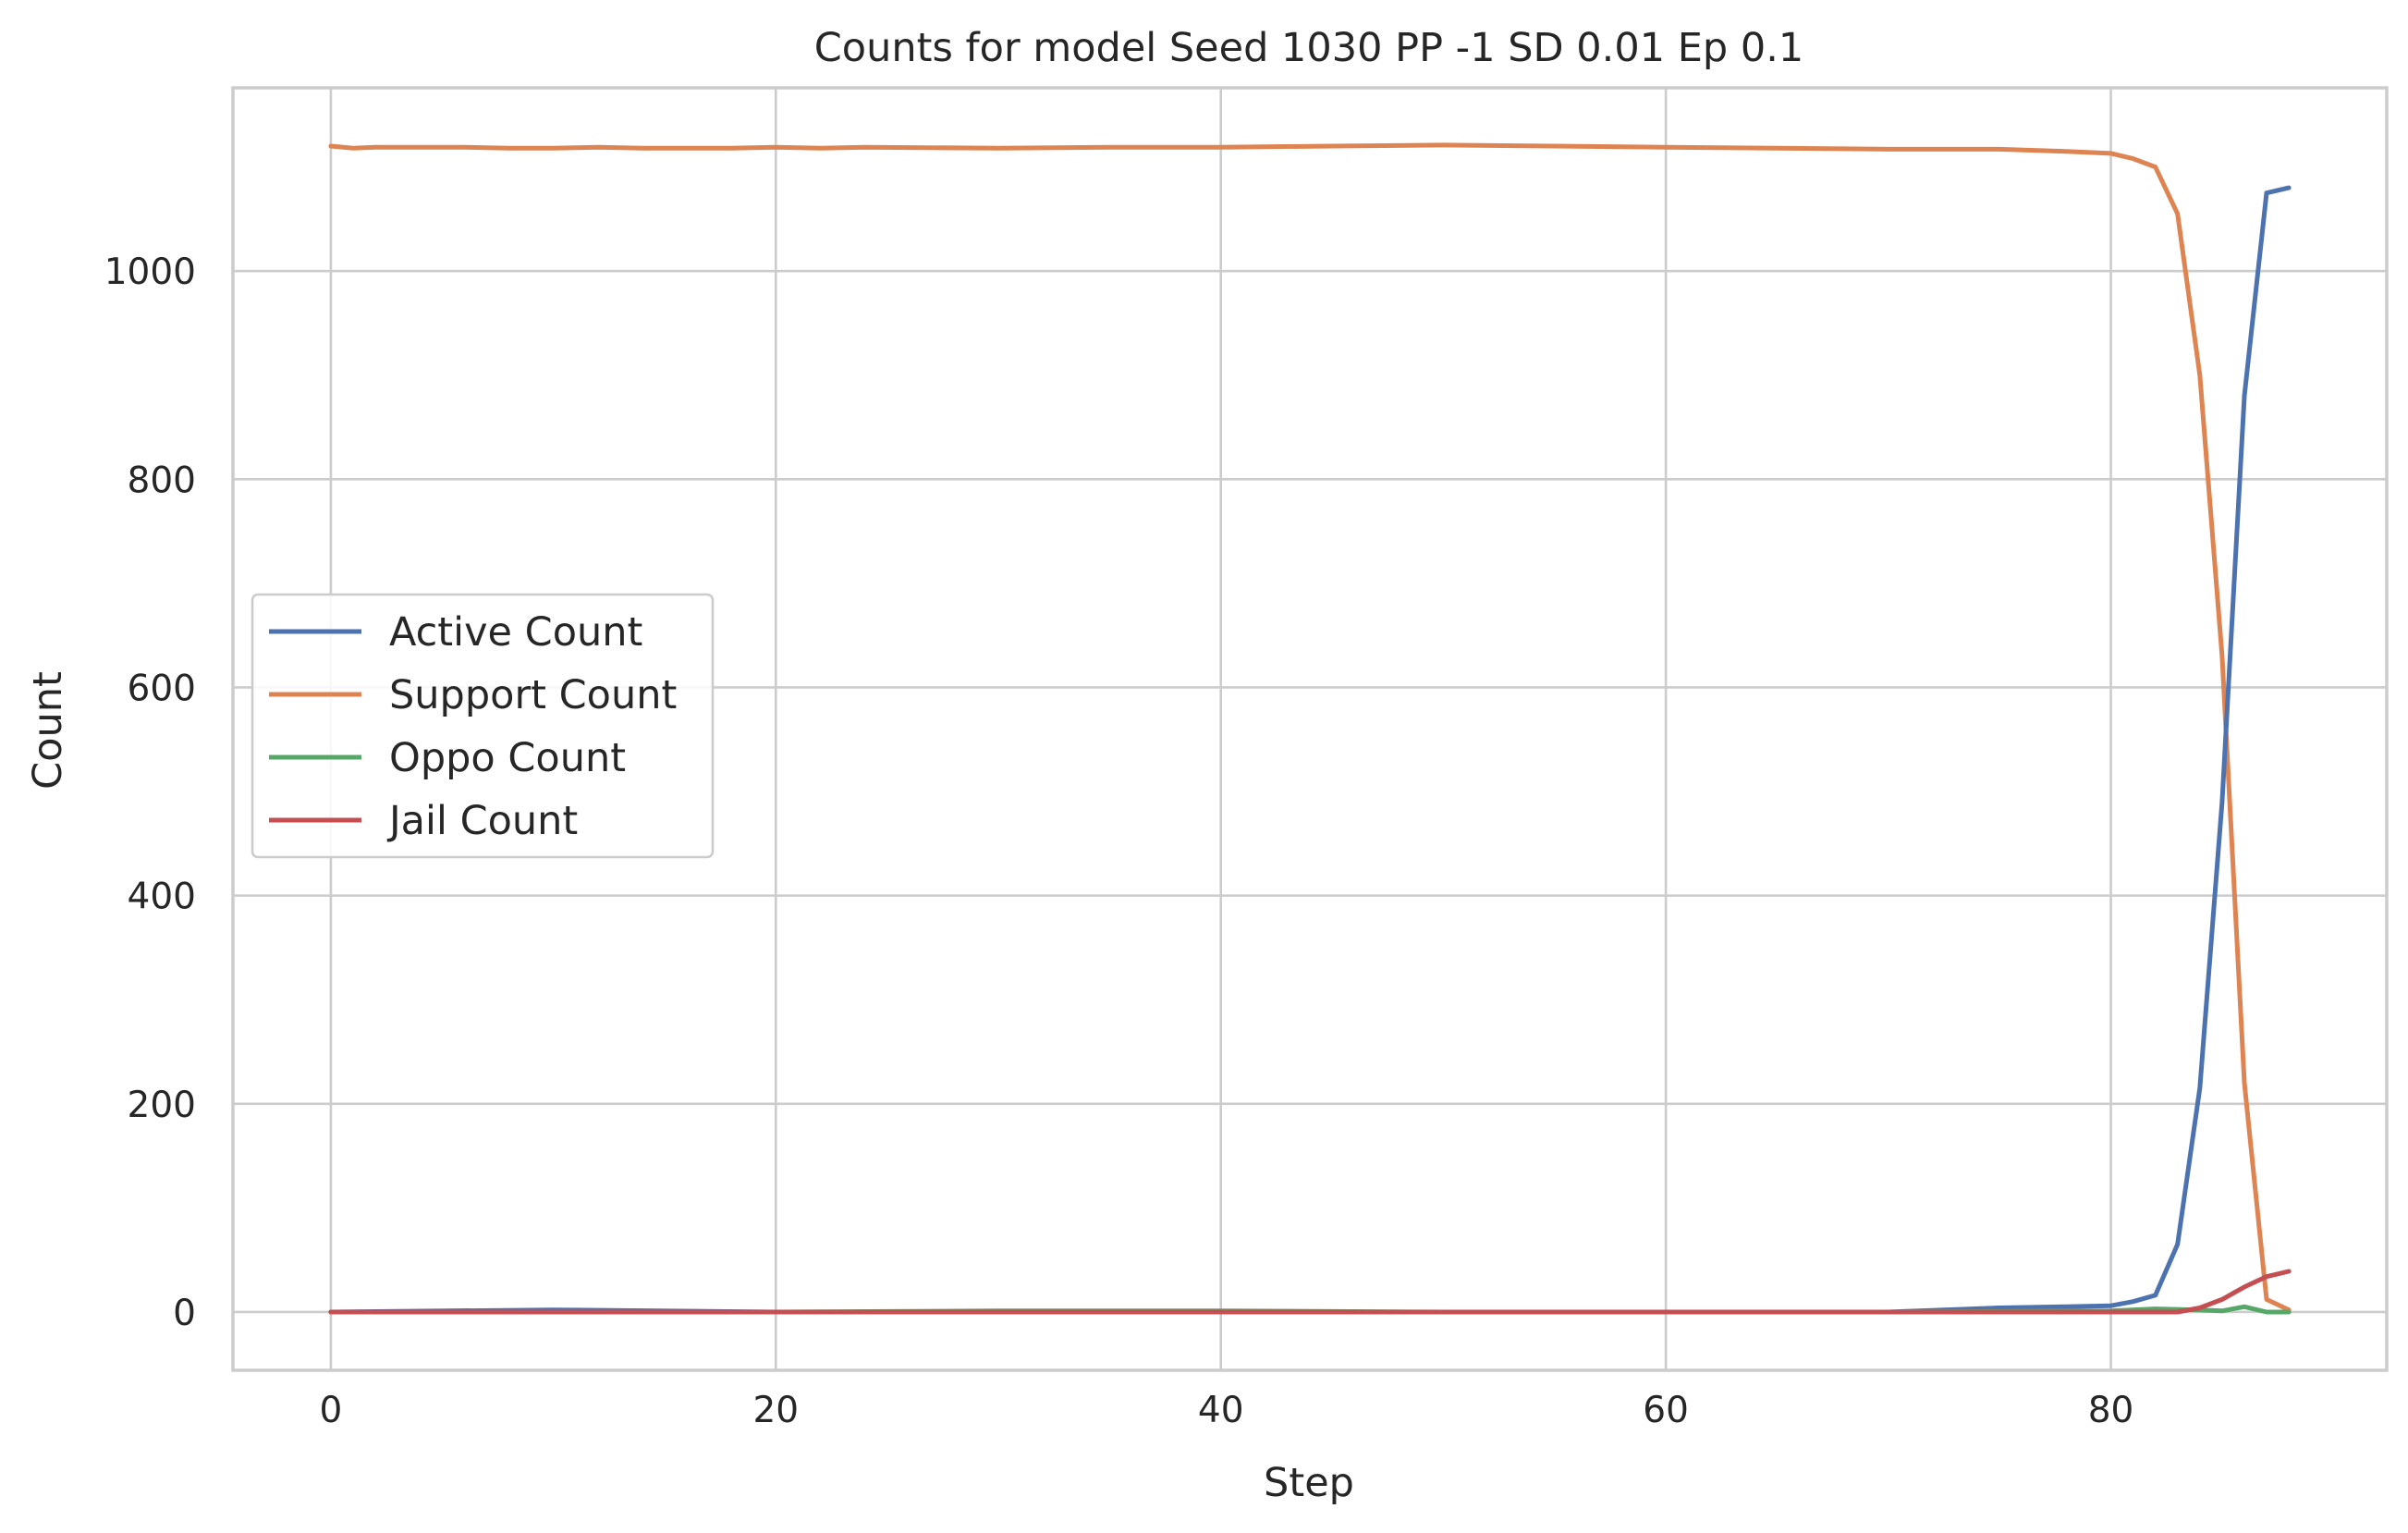  I want to click on x-axis-ticks: 0 20 40 60 80, so click(1226, 1410).